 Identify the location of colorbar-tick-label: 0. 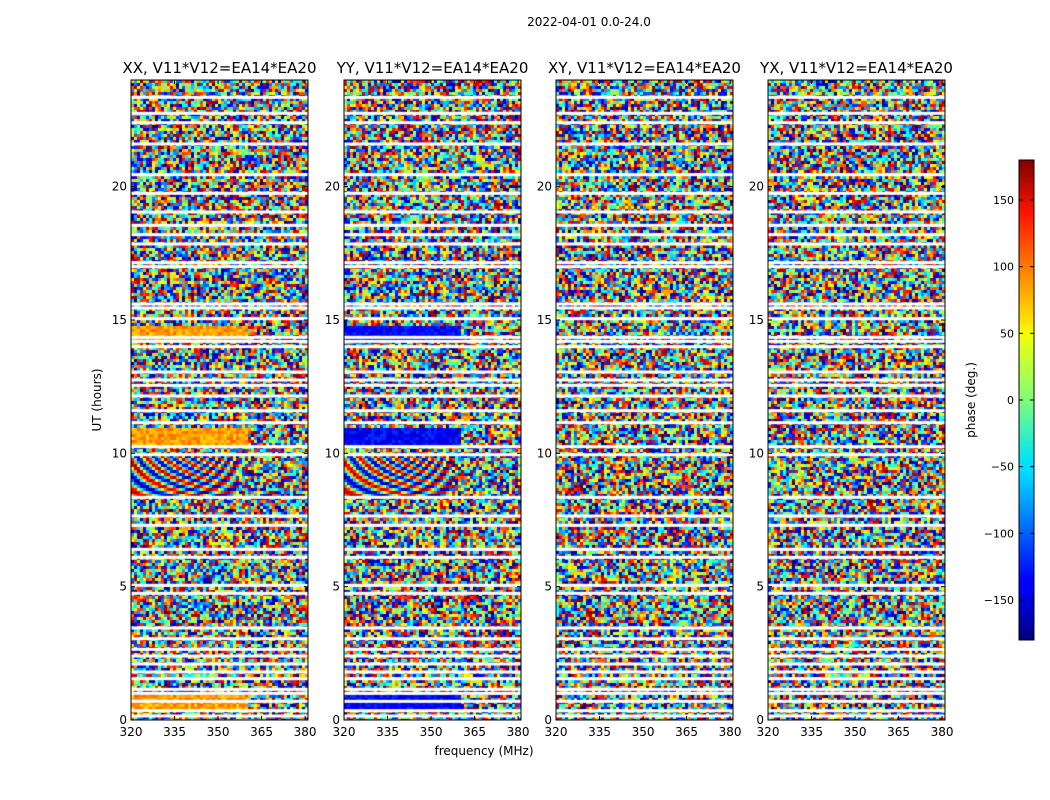
(1010, 400).